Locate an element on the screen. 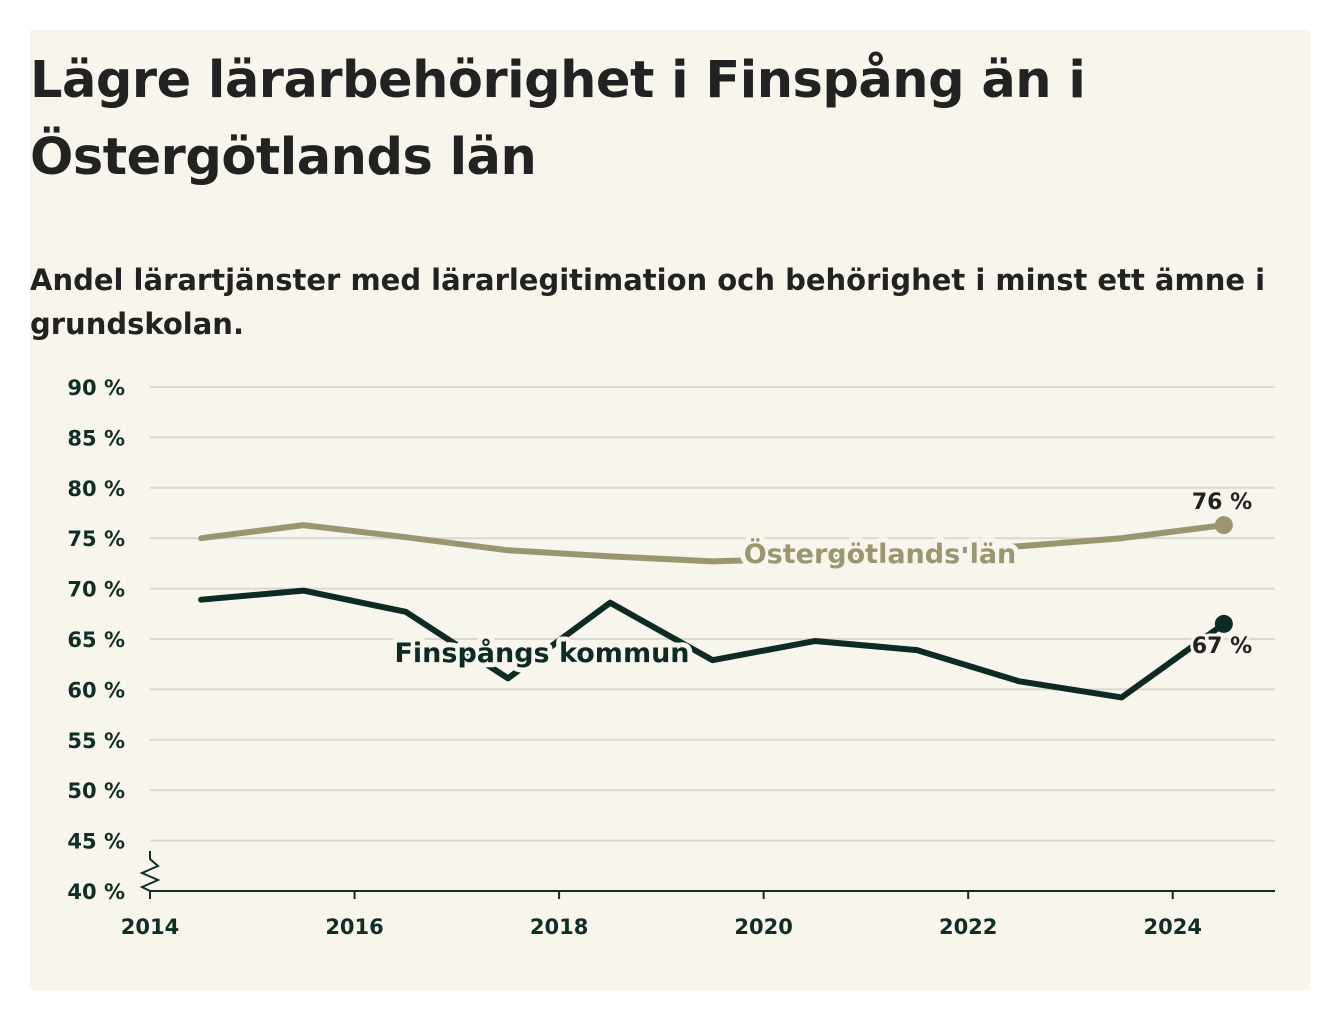 This screenshot has width=1340, height=1020. series-label-ostergotland: Östergötlands län is located at coordinates (880, 553).